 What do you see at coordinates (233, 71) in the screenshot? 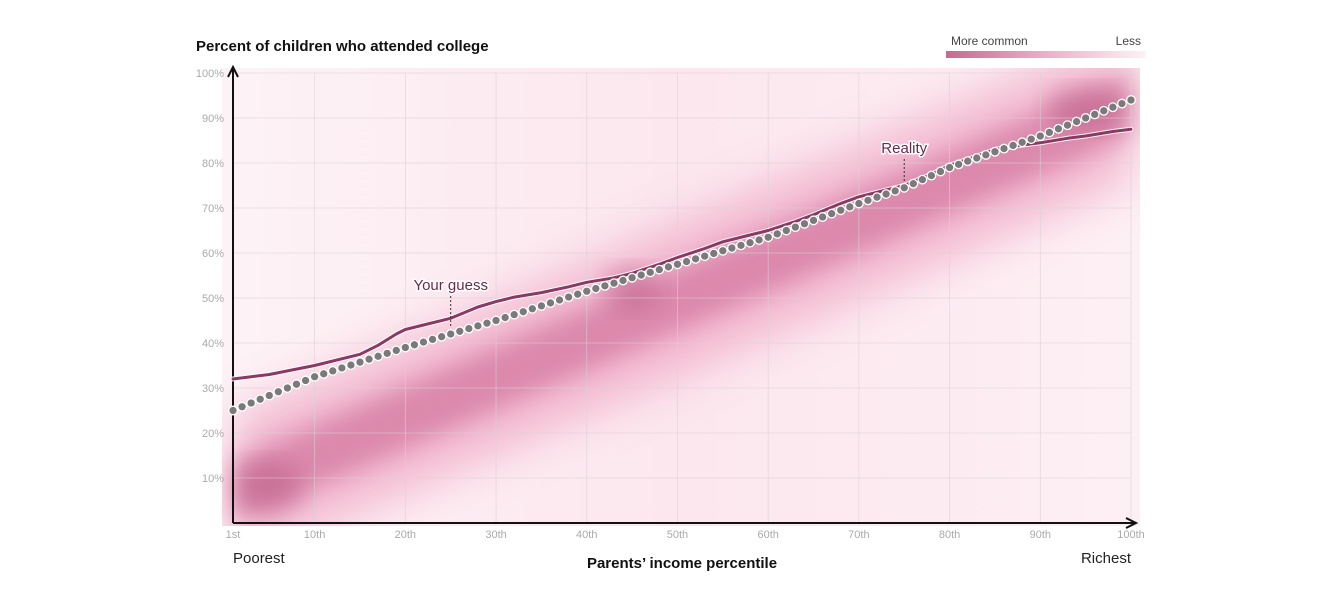
I see `y-axis-arrow` at bounding box center [233, 71].